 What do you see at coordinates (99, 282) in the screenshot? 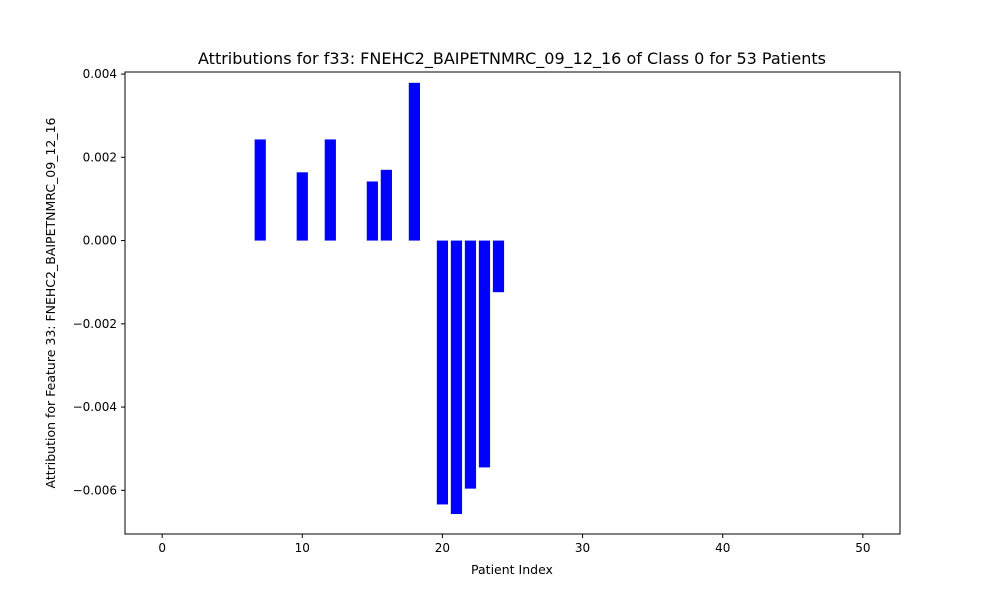
I see `y-axis-ticks: 0.004 0.002 0.000 −0.002 −0.004 −0.006` at bounding box center [99, 282].